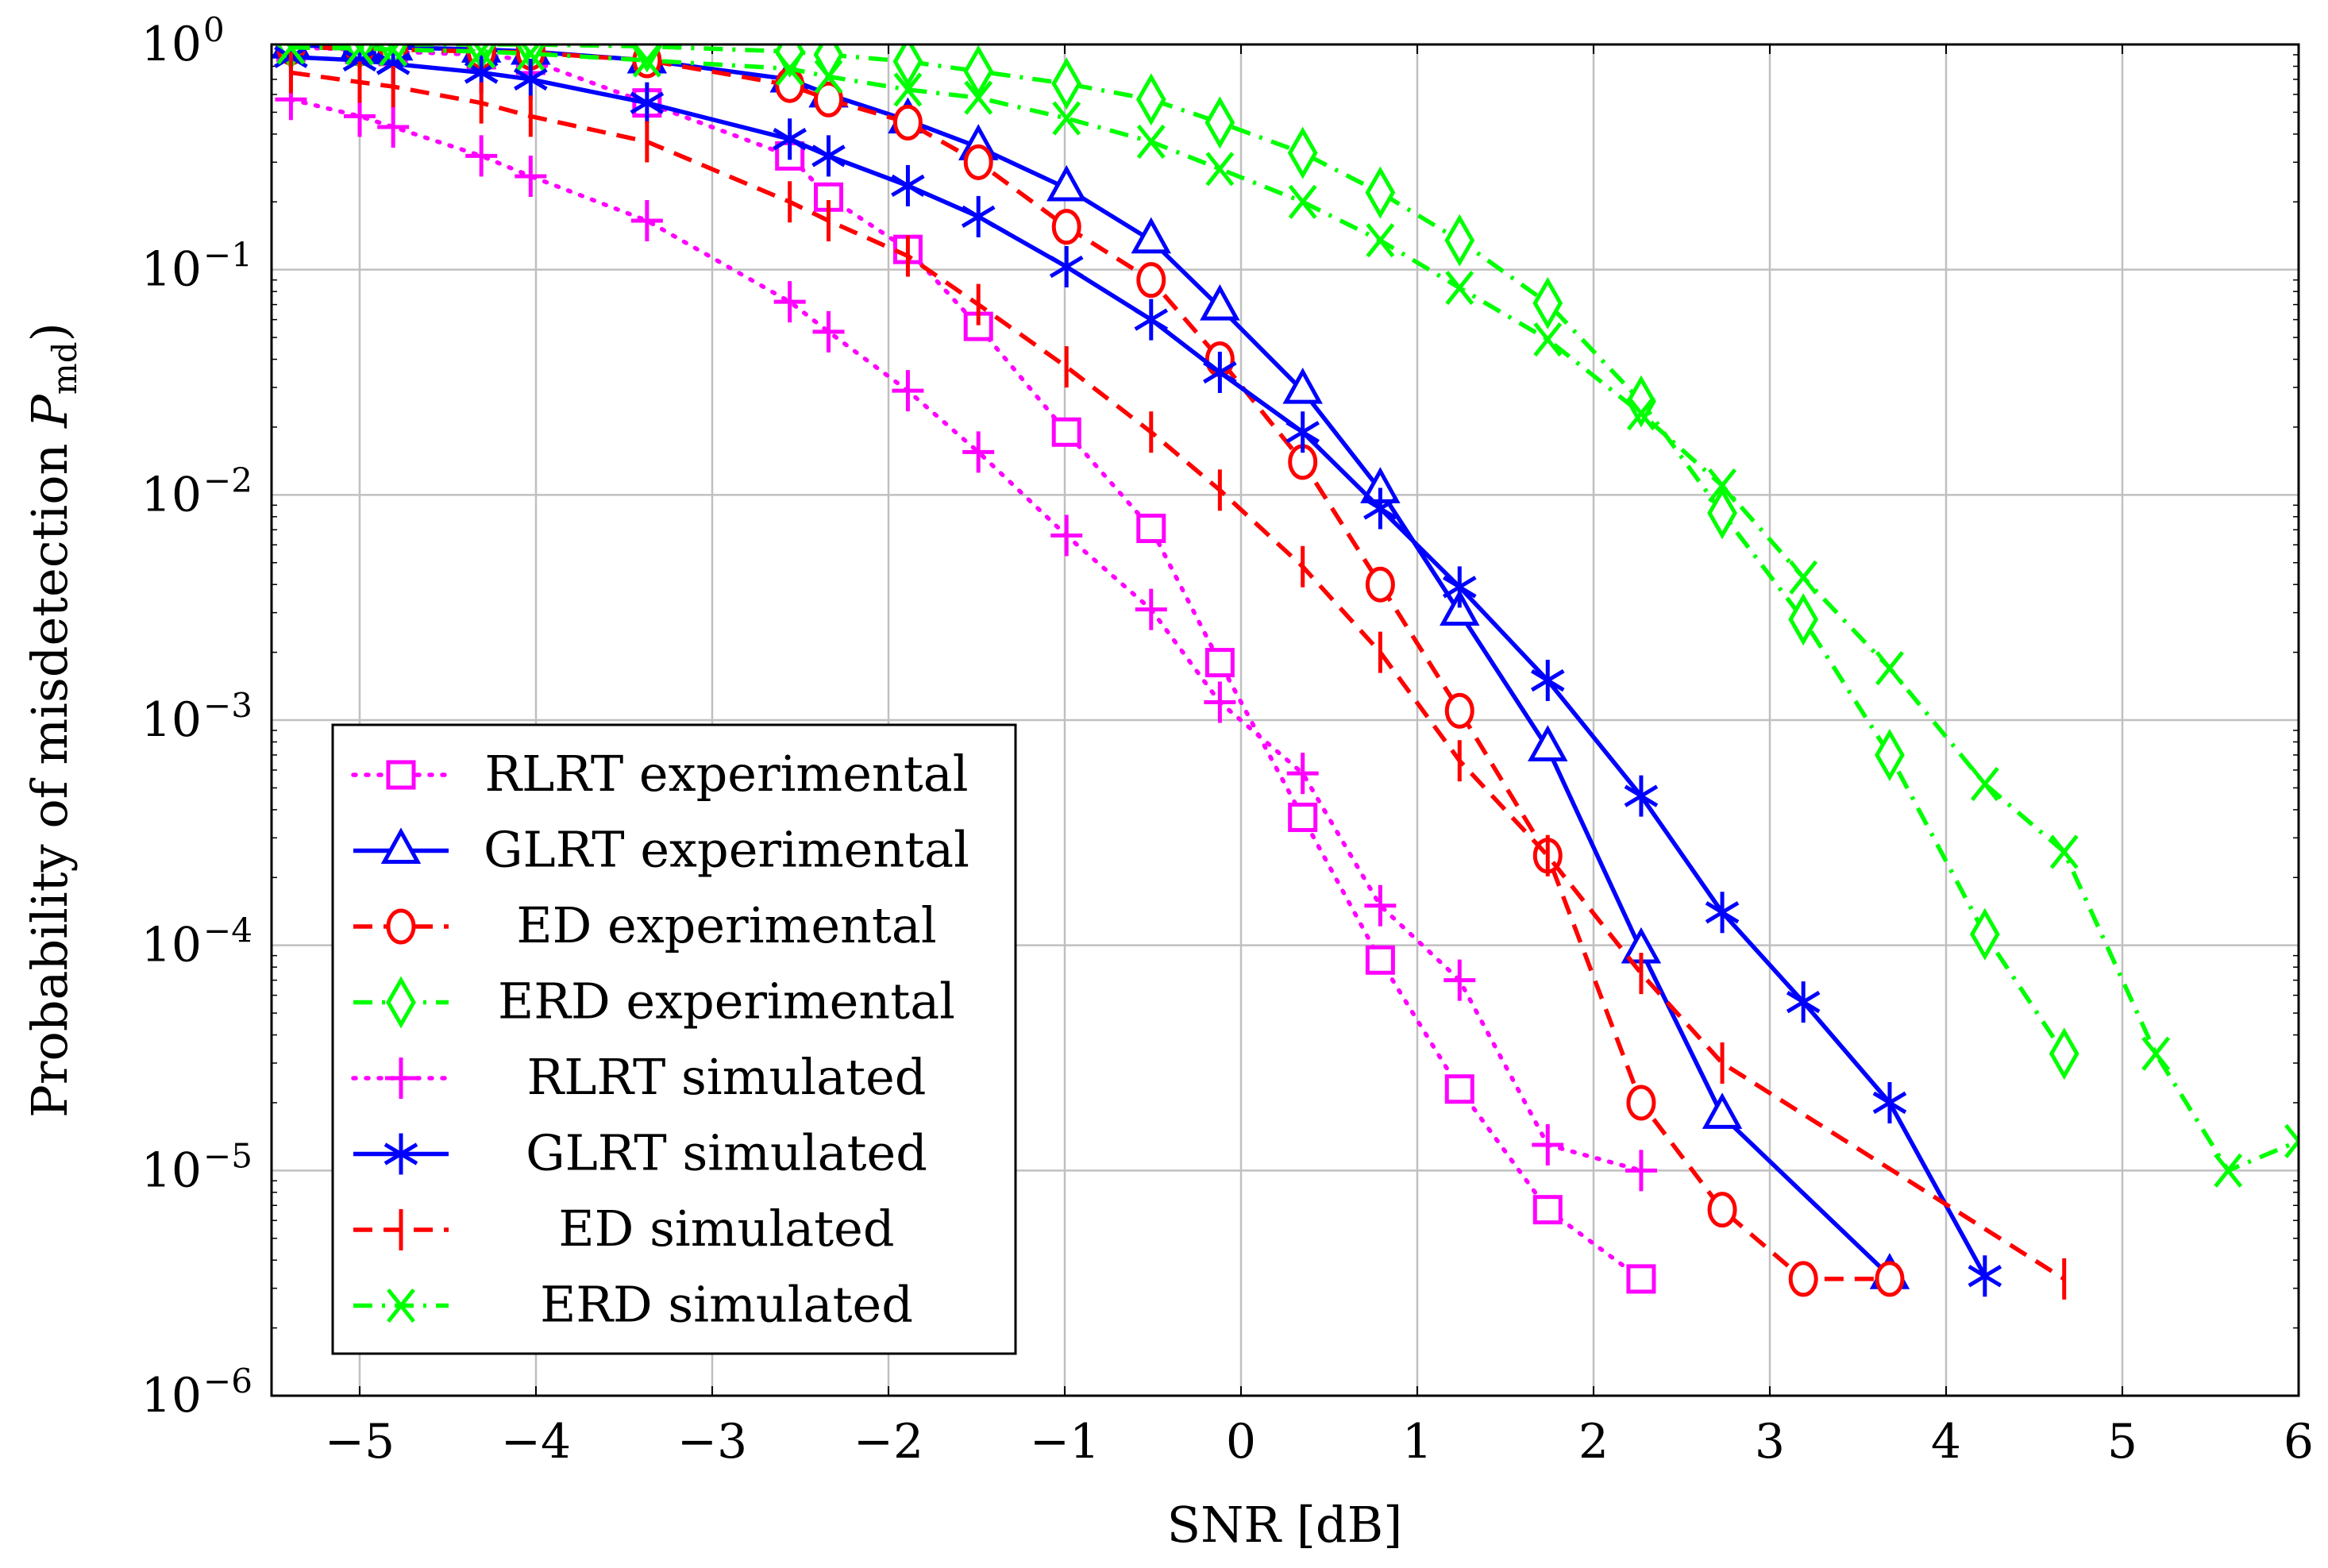  I want to click on y-axis-label: Probability of misdetection Pmd), so click(52, 720).